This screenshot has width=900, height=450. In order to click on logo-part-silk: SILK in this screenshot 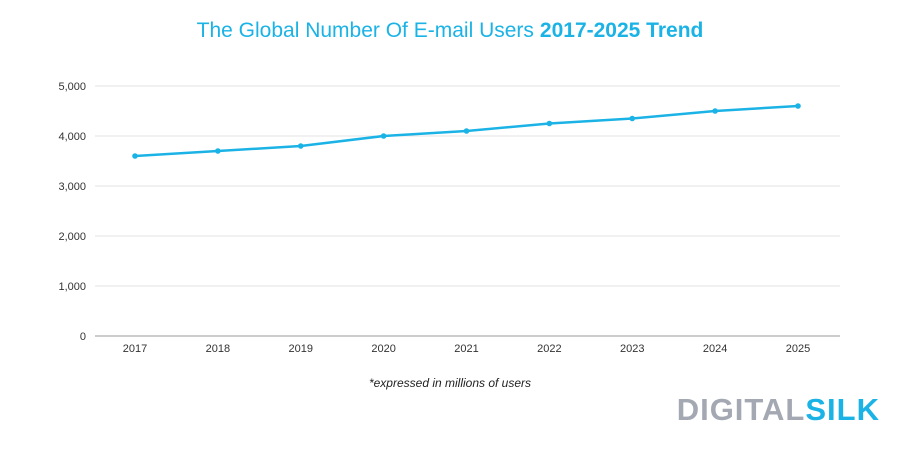, I will do `click(842, 409)`.